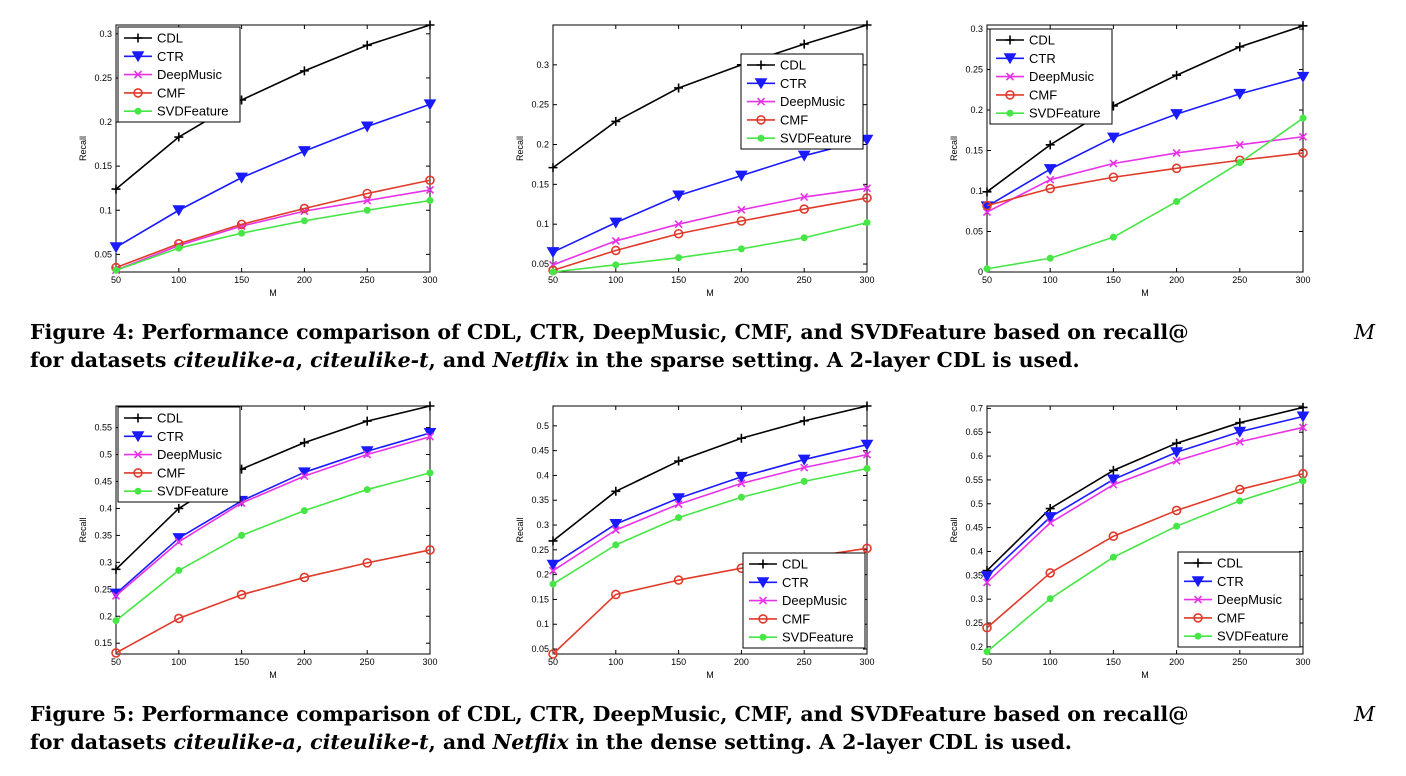 The height and width of the screenshot is (776, 1406). Describe the element at coordinates (138, 93) in the screenshot. I see `legend-marker-cmf` at that location.